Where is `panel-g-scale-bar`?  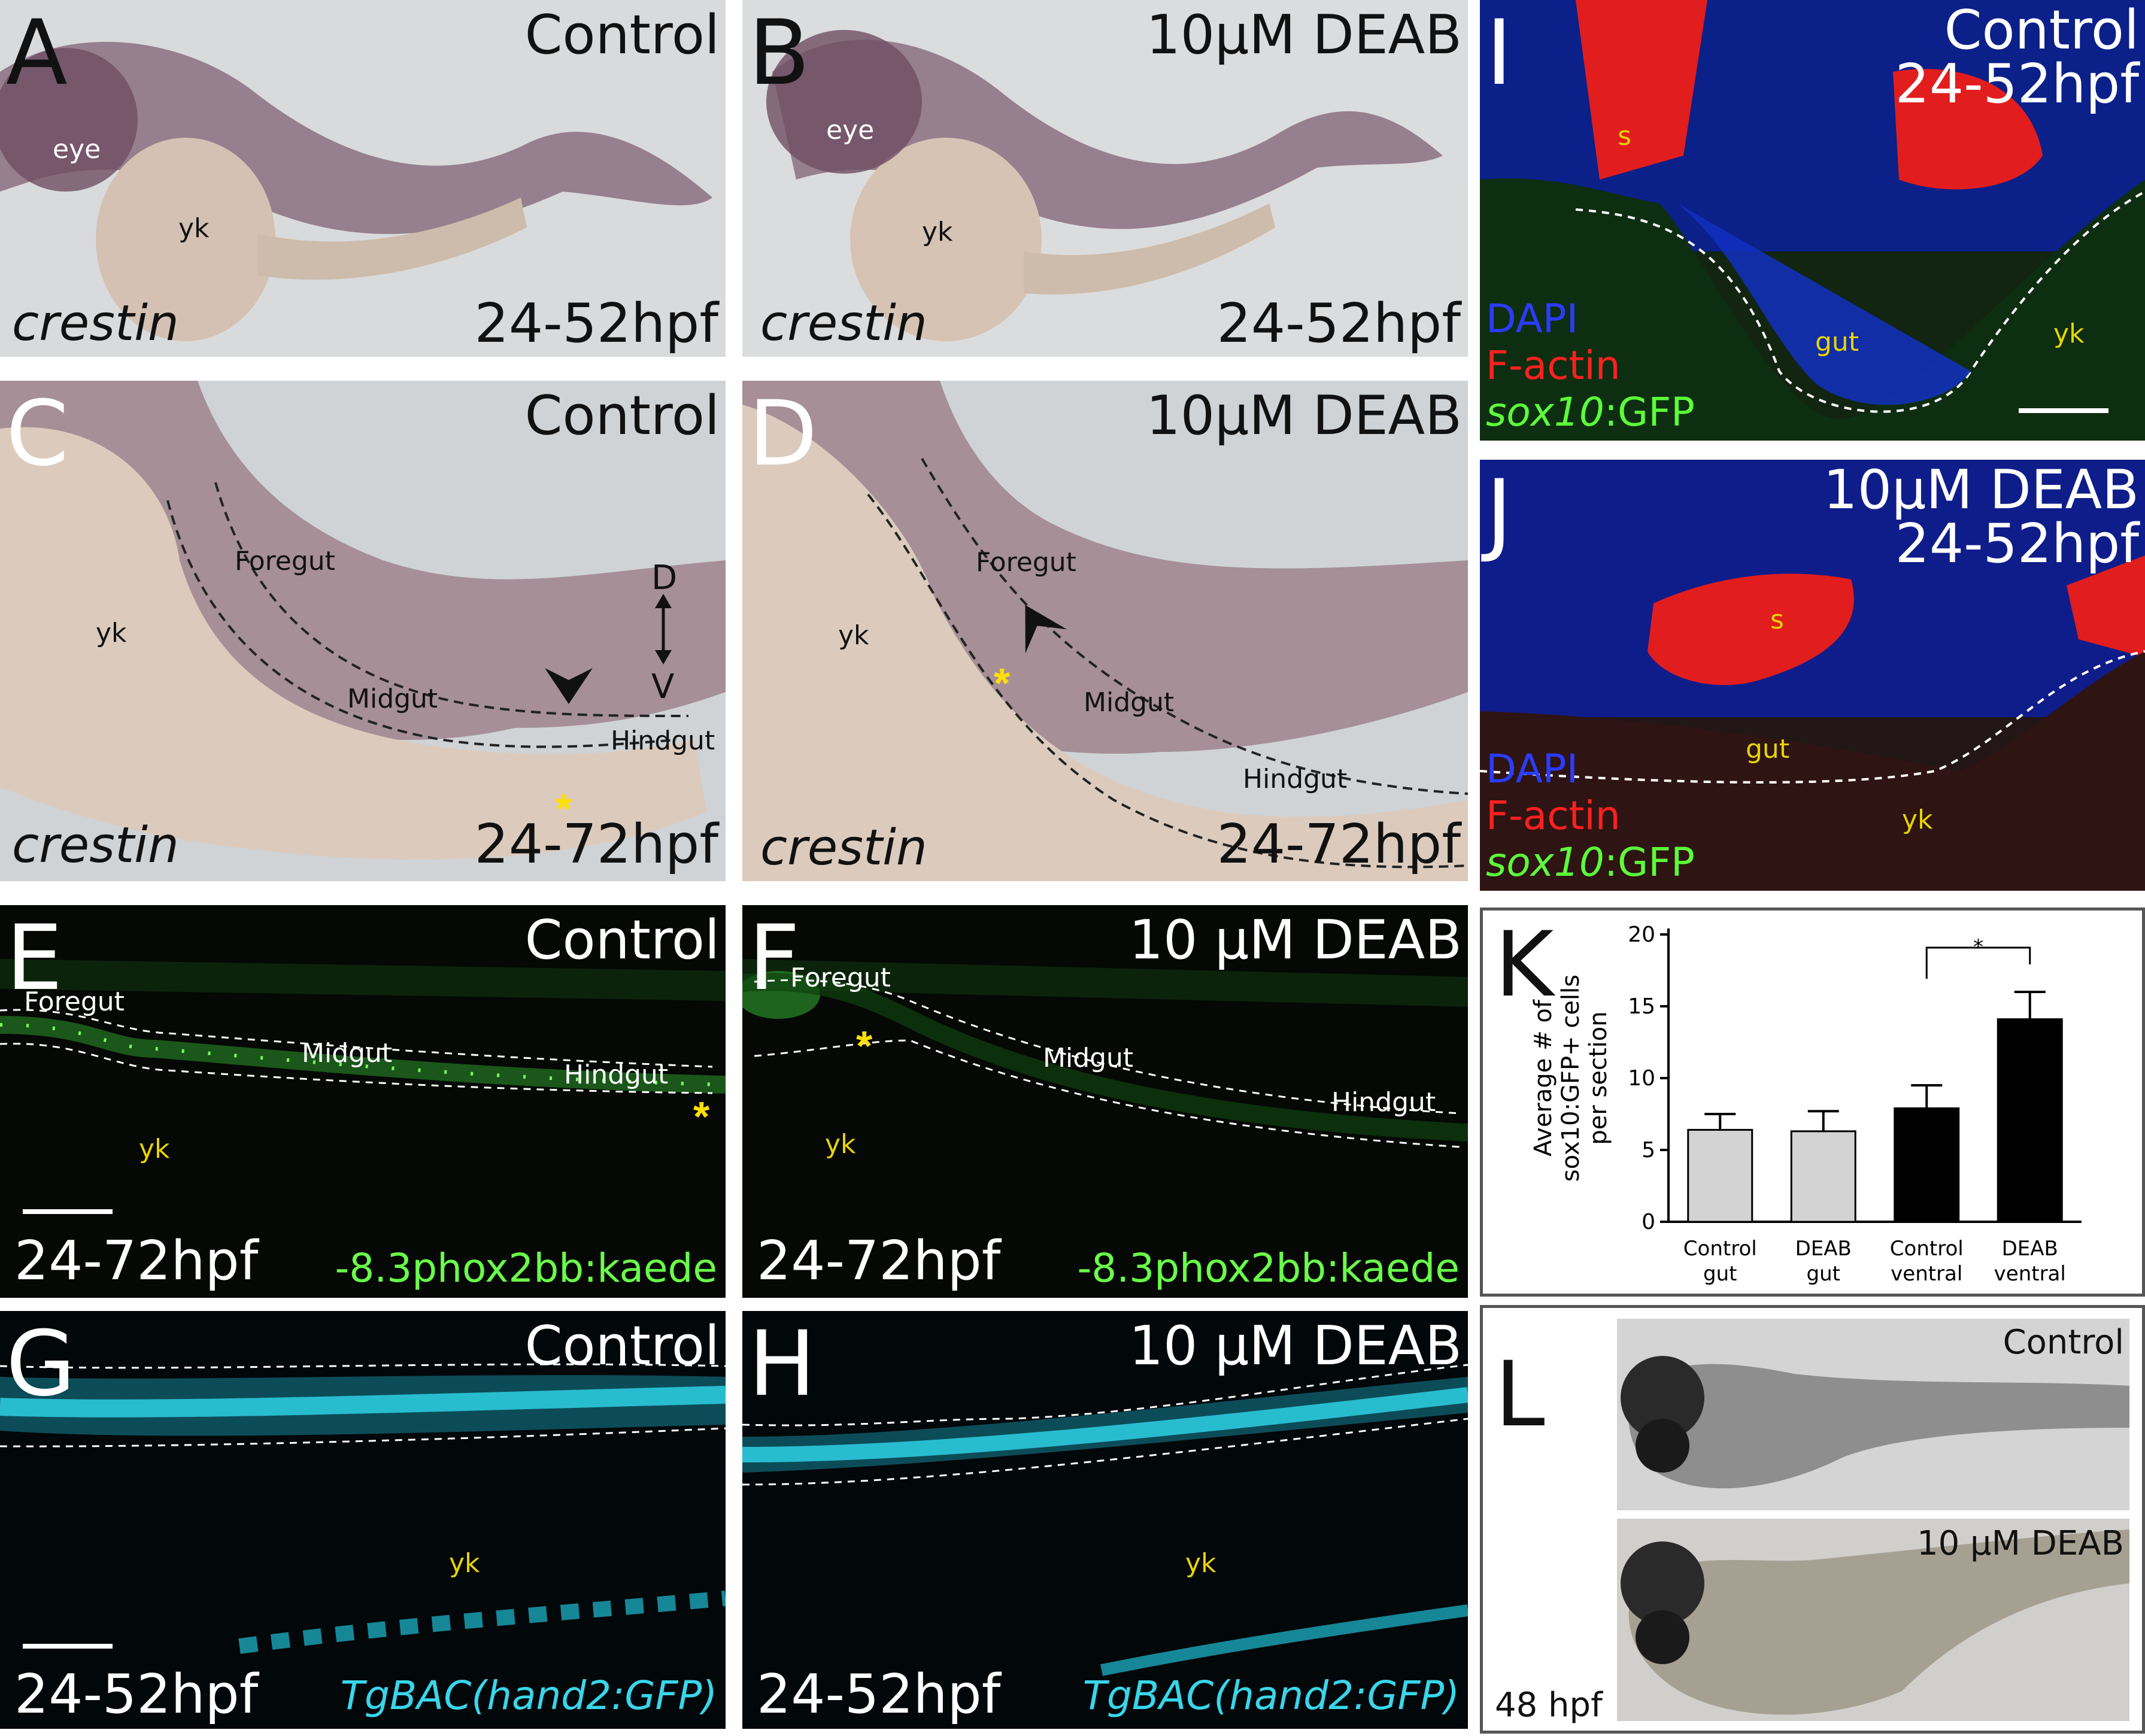 panel-g-scale-bar is located at coordinates (68, 1647).